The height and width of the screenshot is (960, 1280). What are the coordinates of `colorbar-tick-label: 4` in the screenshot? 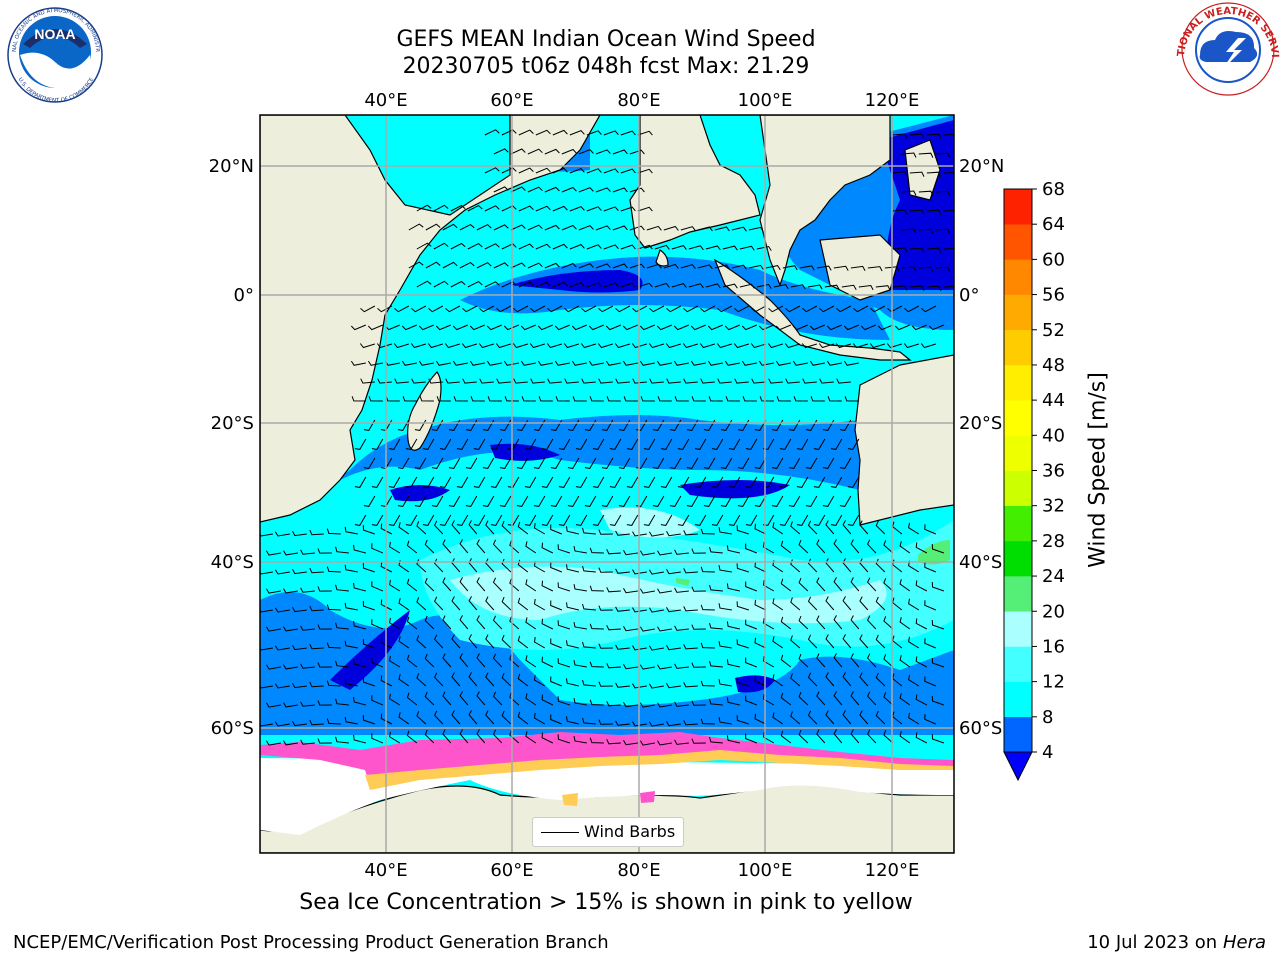 It's located at (1047, 752).